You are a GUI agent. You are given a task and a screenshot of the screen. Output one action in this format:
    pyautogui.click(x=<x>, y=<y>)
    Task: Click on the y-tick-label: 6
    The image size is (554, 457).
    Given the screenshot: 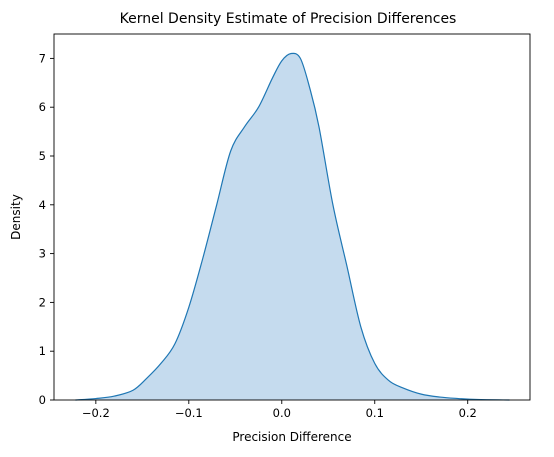 What is the action you would take?
    pyautogui.click(x=42, y=107)
    